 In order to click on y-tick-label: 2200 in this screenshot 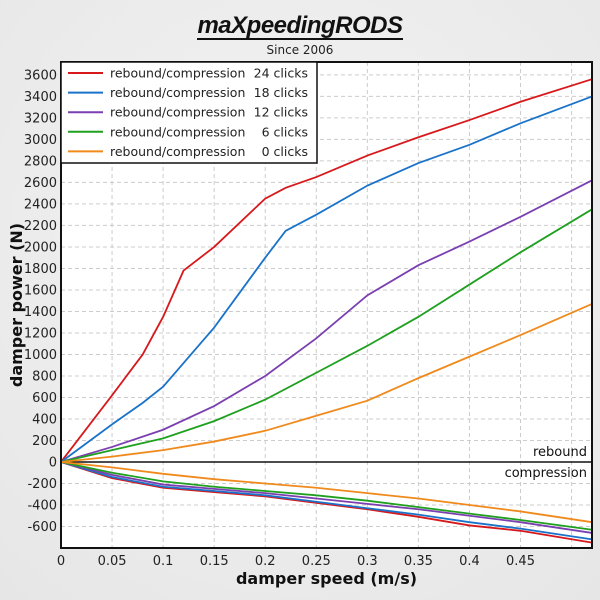, I will do `click(40, 226)`.